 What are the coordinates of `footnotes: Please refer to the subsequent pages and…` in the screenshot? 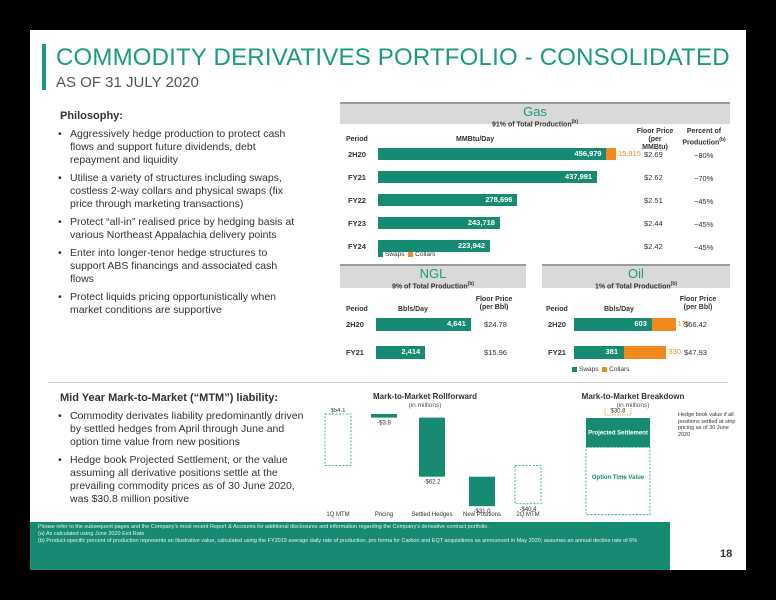 It's located at (353, 534).